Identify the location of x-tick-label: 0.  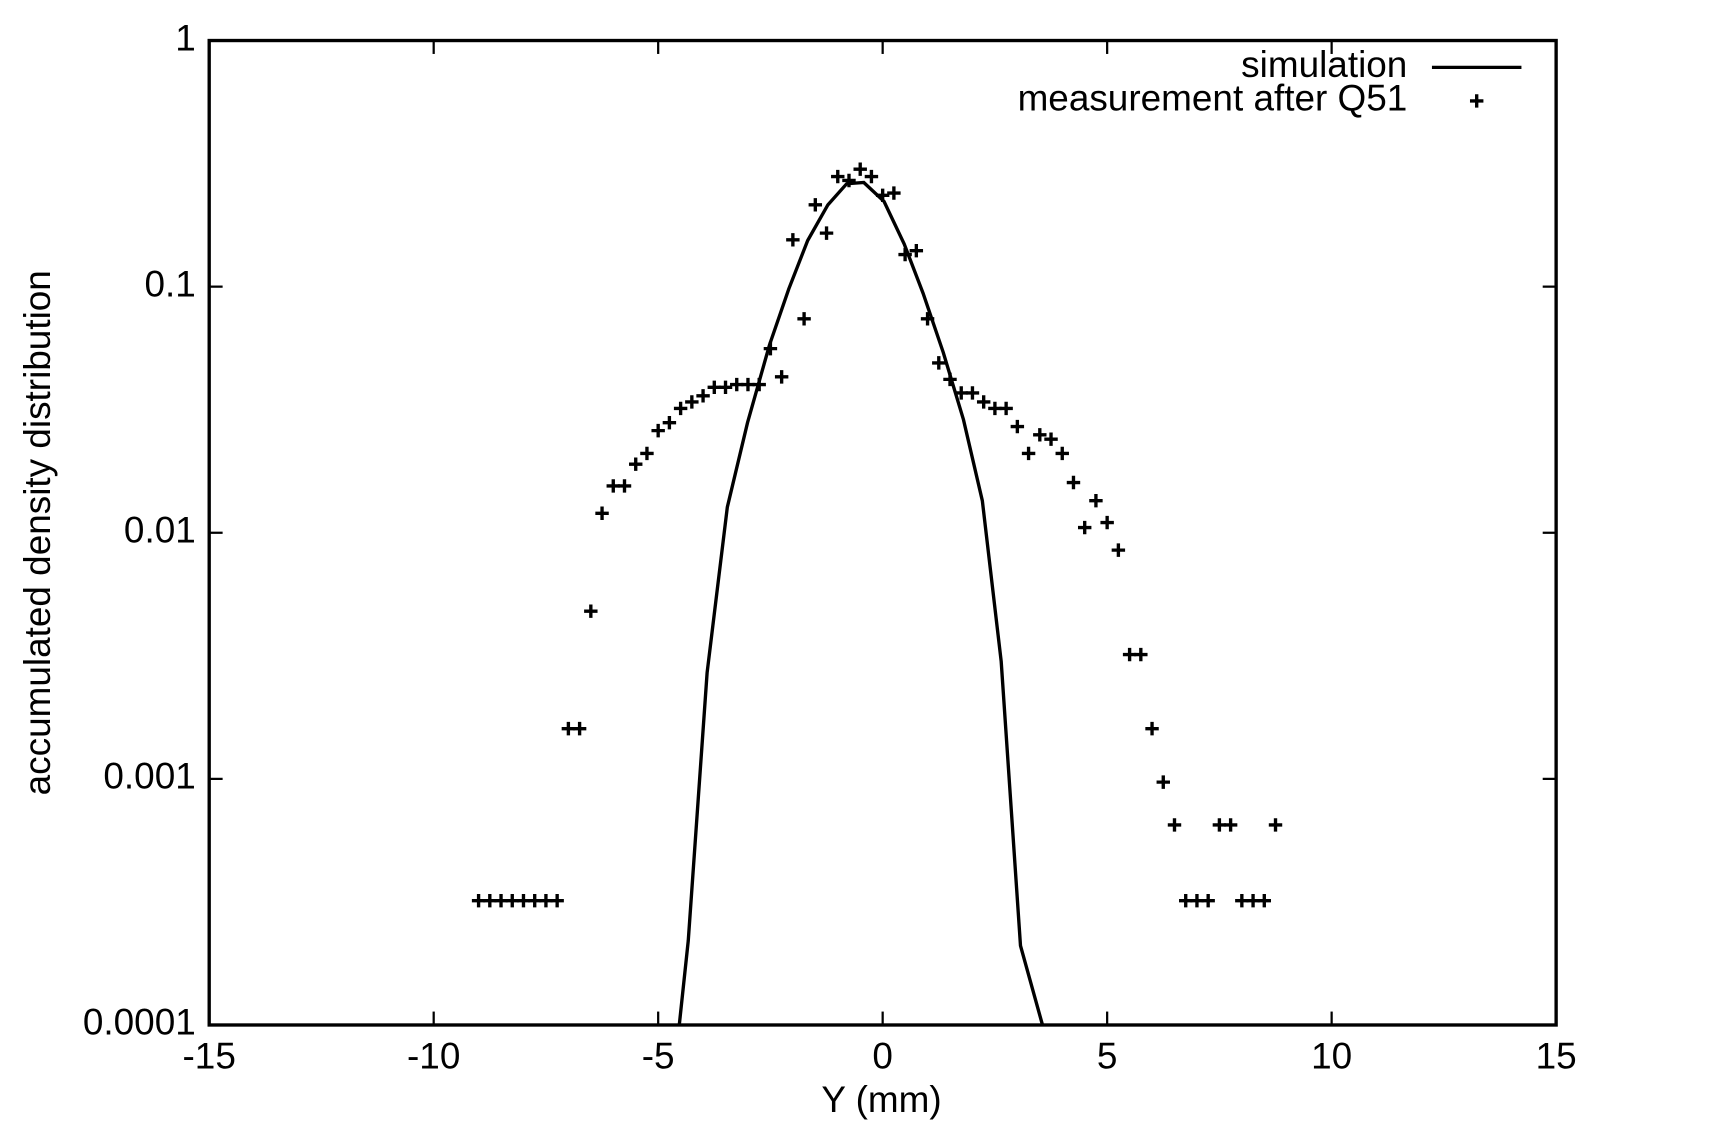
(882, 1055).